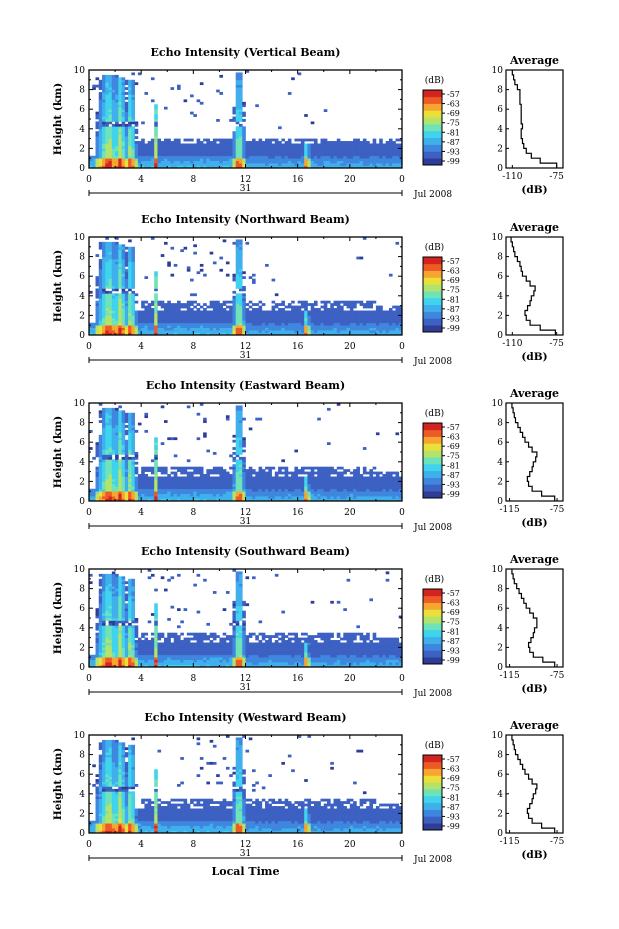  I want to click on profile-frame, so click(534, 119).